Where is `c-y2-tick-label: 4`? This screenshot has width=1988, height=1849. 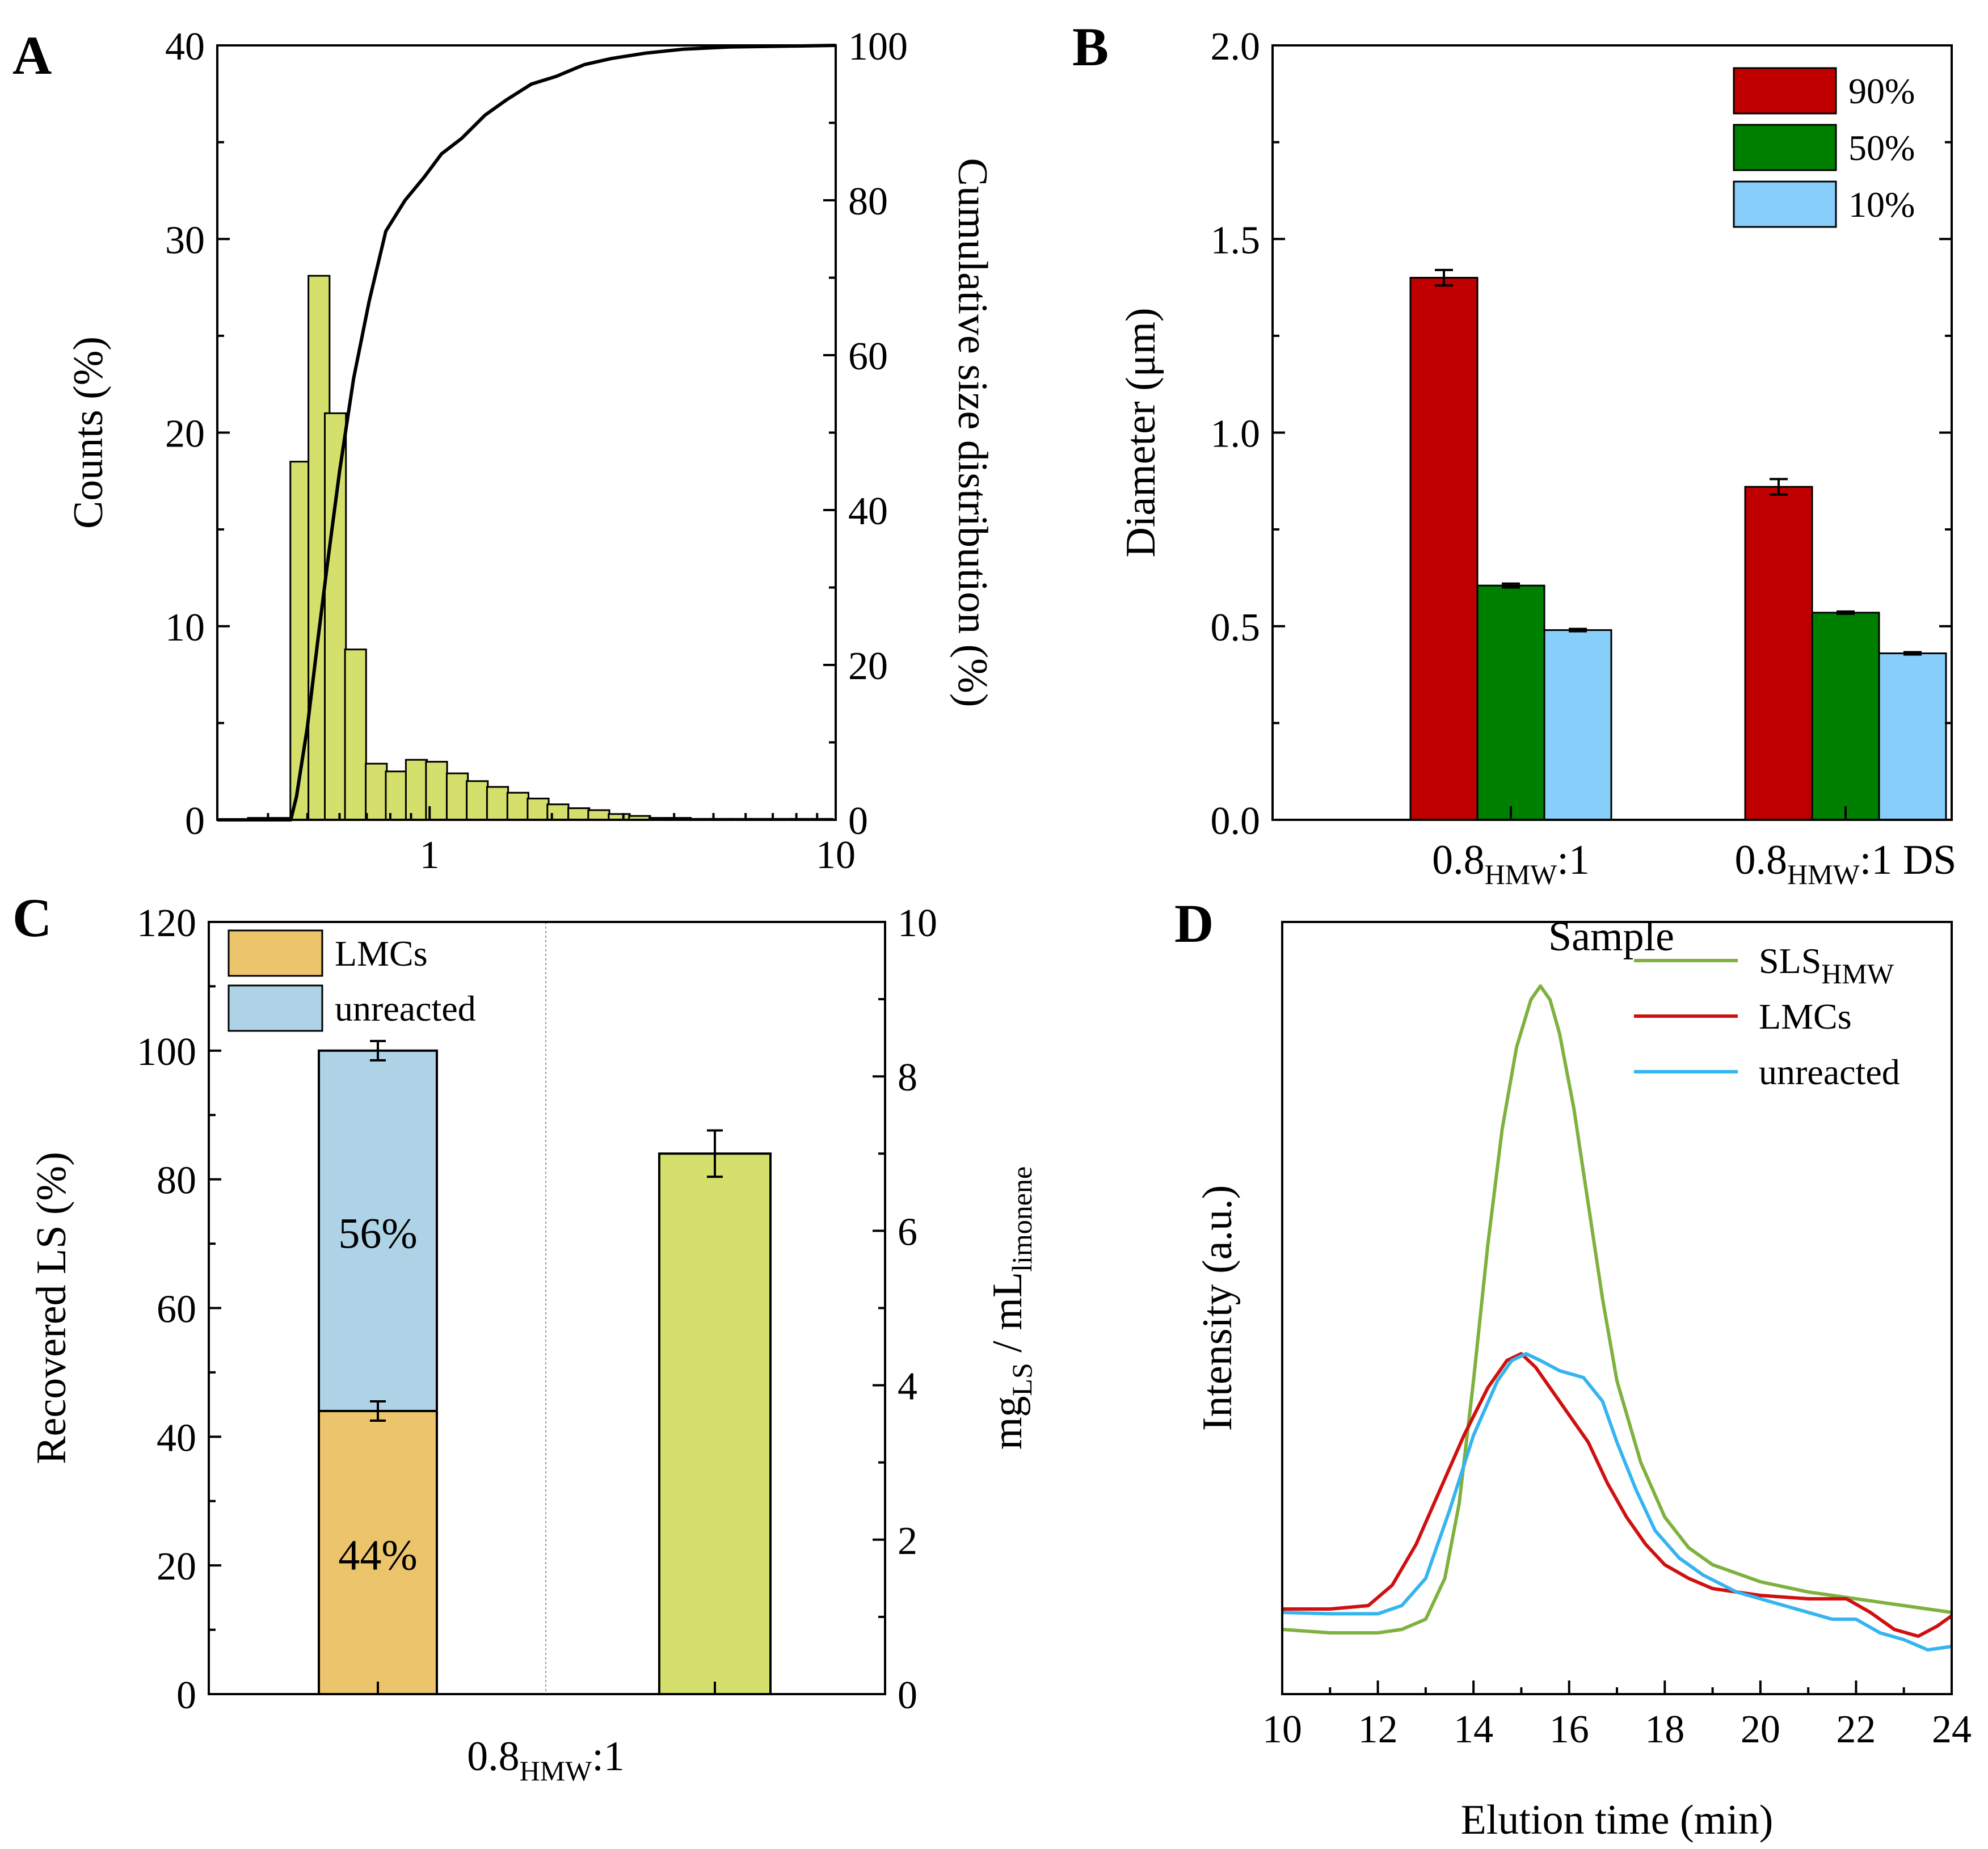
c-y2-tick-label: 4 is located at coordinates (908, 1387).